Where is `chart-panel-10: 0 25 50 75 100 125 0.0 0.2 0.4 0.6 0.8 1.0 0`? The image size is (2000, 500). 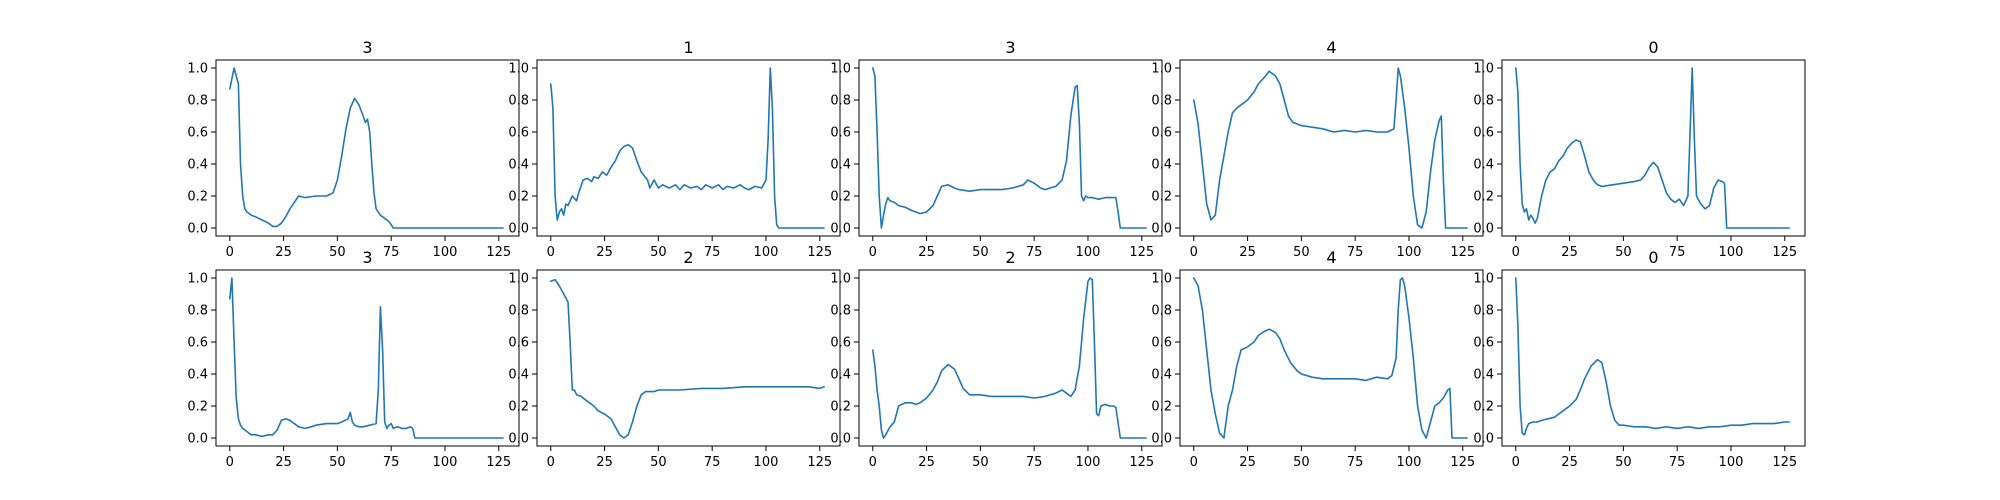
chart-panel-10: 0 25 50 75 100 125 0.0 0.2 0.4 0.6 0.8 1.0 0 is located at coordinates (1639, 359).